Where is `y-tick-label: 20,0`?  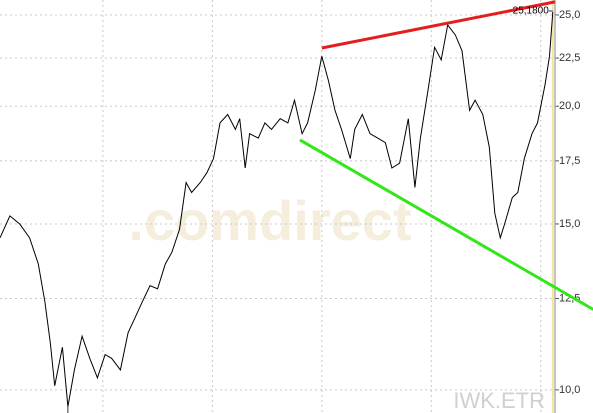
y-tick-label: 20,0 is located at coordinates (569, 106).